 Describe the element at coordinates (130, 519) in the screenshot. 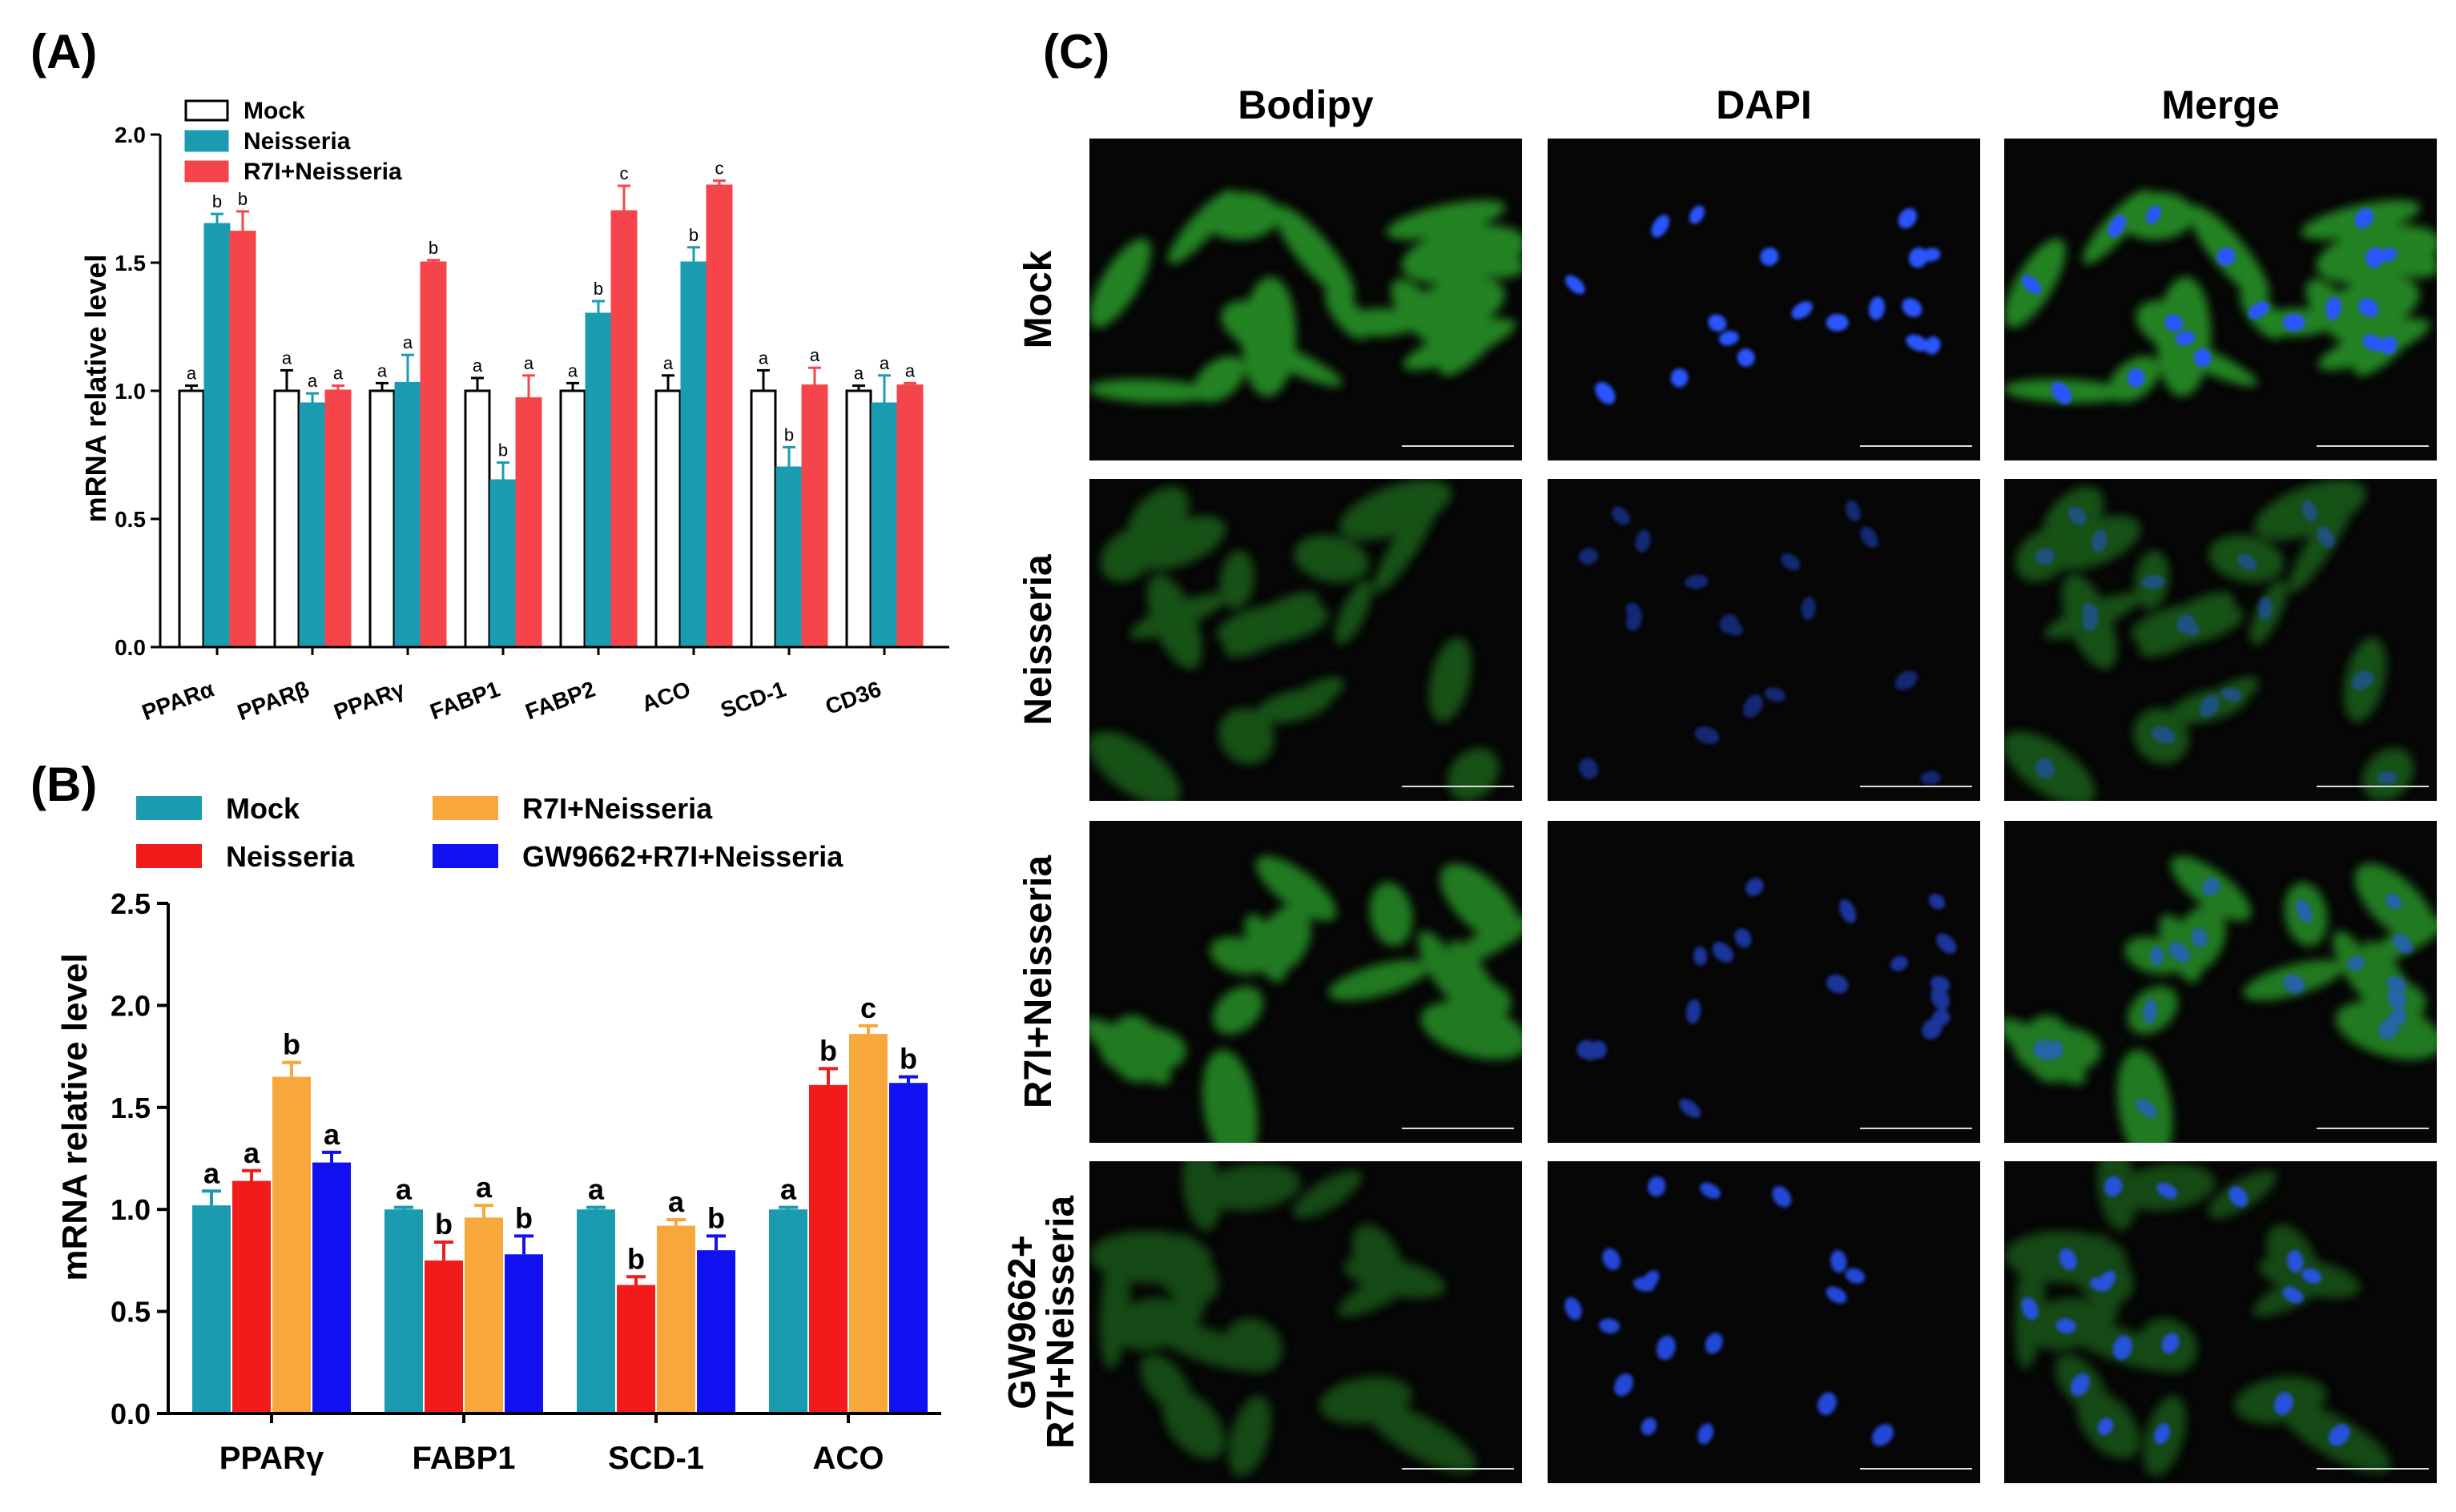

I see `ytick-label-a-1: 0.5` at that location.